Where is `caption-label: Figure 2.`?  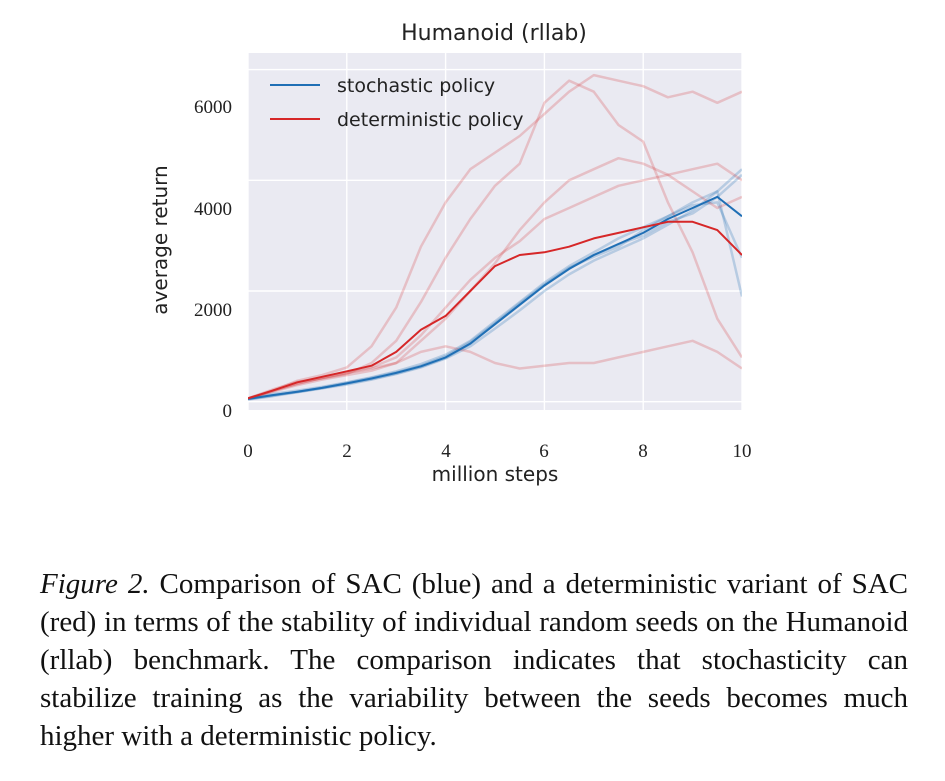 caption-label: Figure 2. is located at coordinates (95, 584).